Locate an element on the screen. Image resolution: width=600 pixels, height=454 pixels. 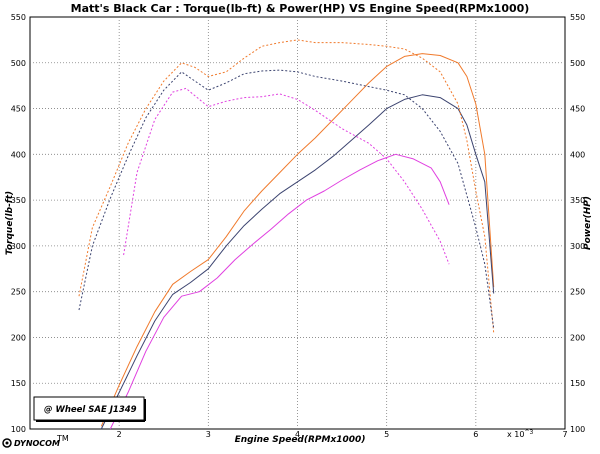
y-tick-label-left: 250 is located at coordinates (18, 292).